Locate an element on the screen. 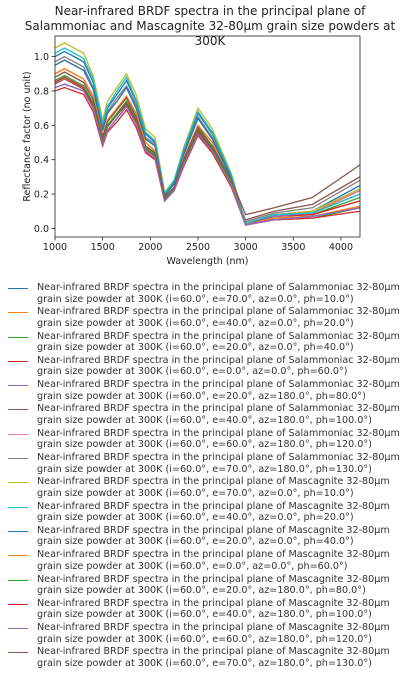 This screenshot has height=680, width=416. x-tick-label: 1000 is located at coordinates (55, 247).